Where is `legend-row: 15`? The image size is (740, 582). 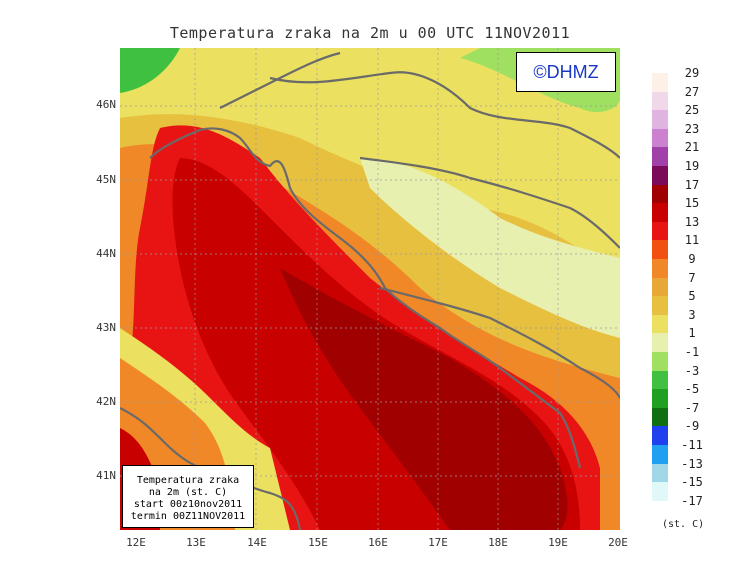 legend-row: 15 is located at coordinates (687, 209).